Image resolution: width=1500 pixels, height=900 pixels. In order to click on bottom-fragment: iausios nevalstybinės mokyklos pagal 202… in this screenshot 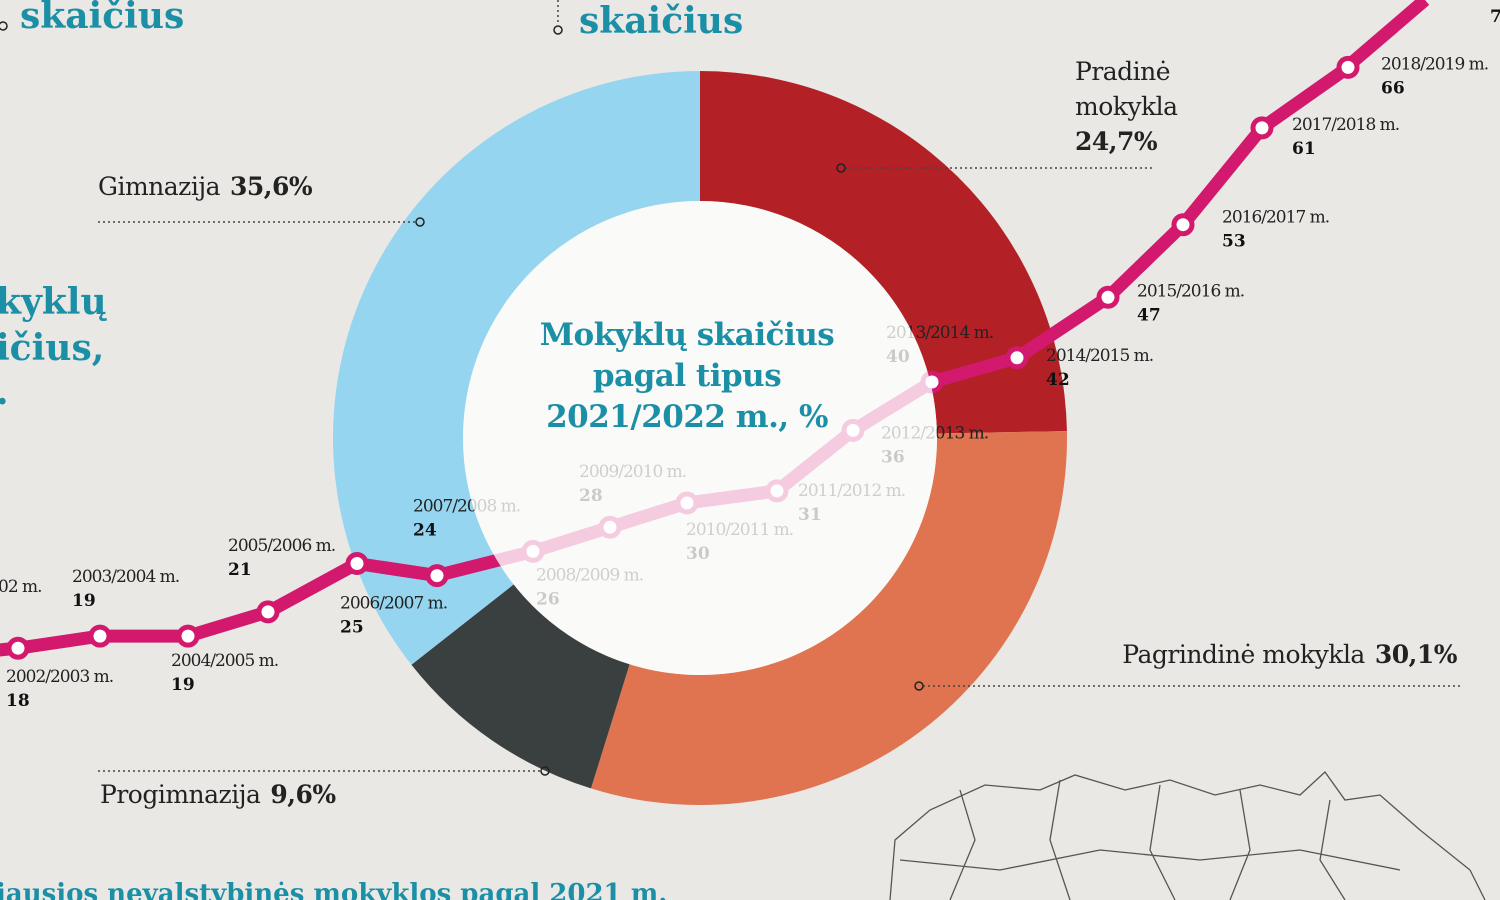, I will do `click(333, 889)`.